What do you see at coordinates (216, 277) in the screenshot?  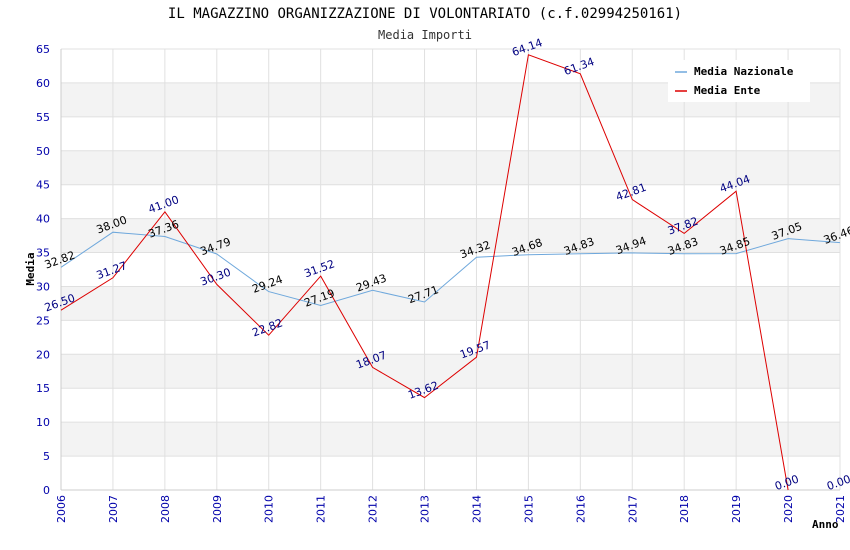 I see `data-label-media-ente: 30.30` at bounding box center [216, 277].